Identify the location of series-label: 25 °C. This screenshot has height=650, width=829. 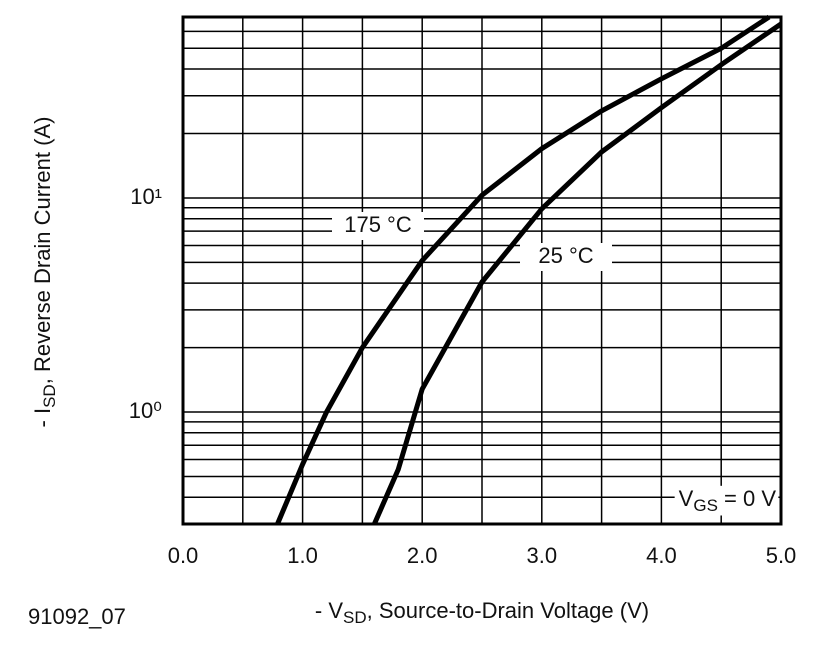
(565, 255).